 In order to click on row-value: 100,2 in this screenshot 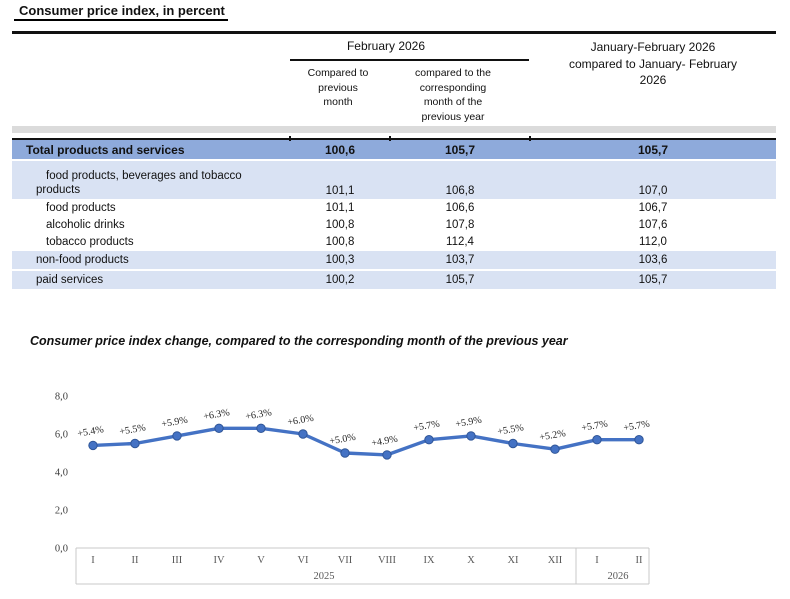, I will do `click(340, 280)`.